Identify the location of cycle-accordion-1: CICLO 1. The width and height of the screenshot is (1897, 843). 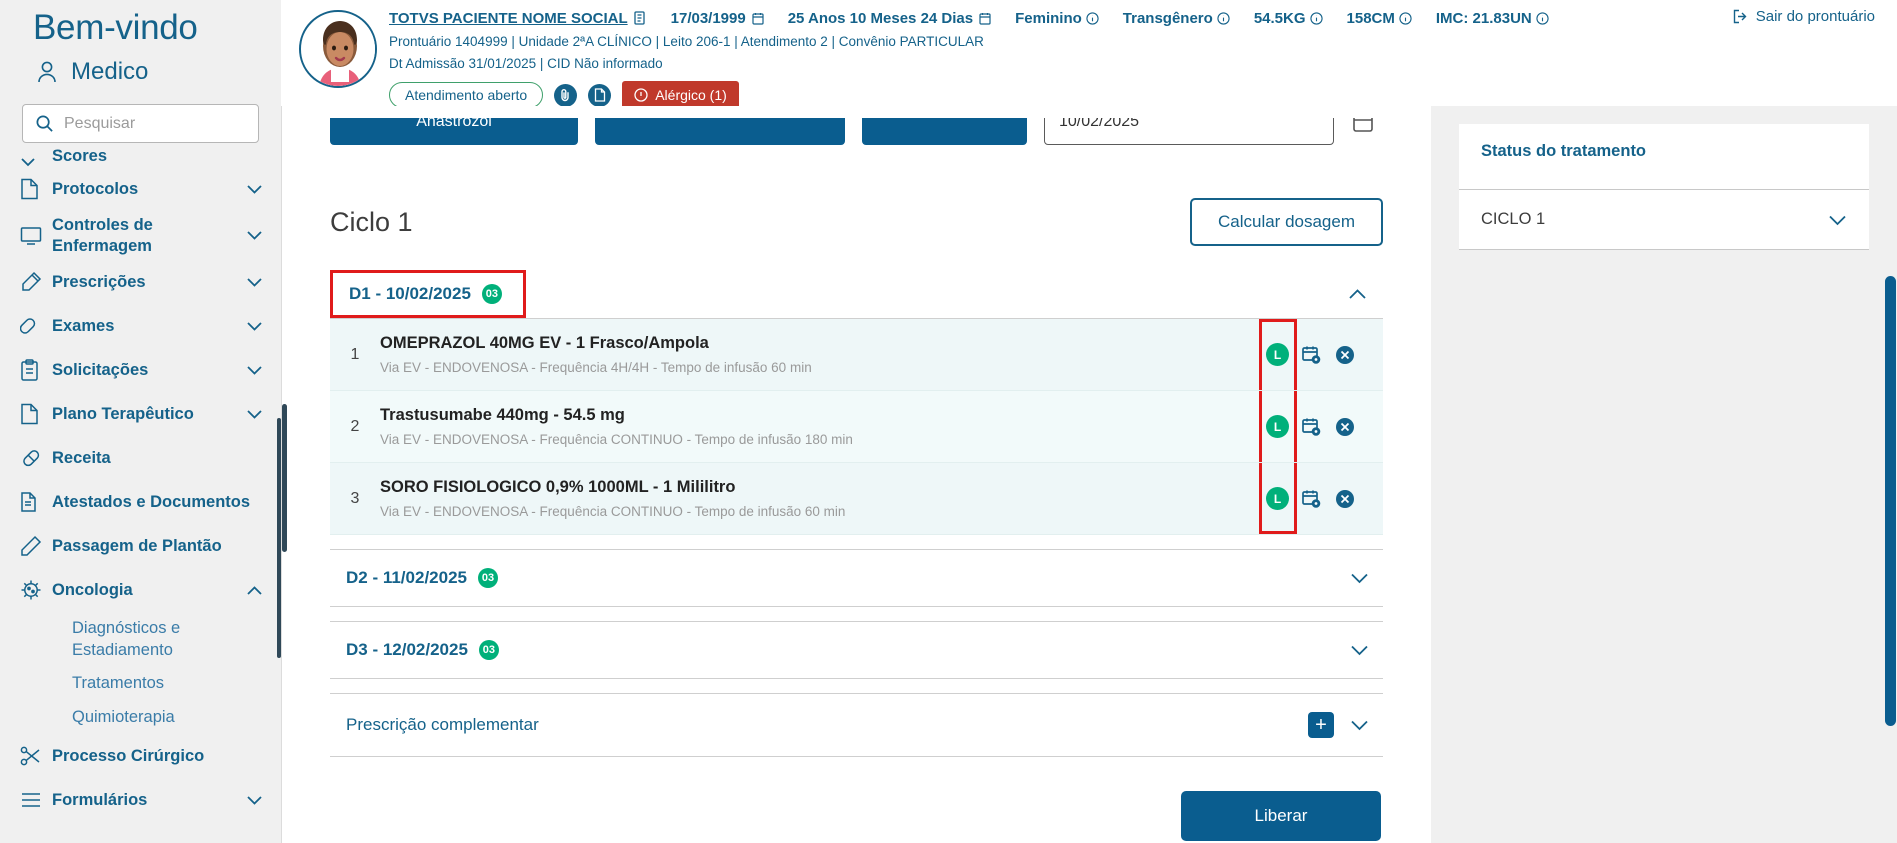
(1664, 220).